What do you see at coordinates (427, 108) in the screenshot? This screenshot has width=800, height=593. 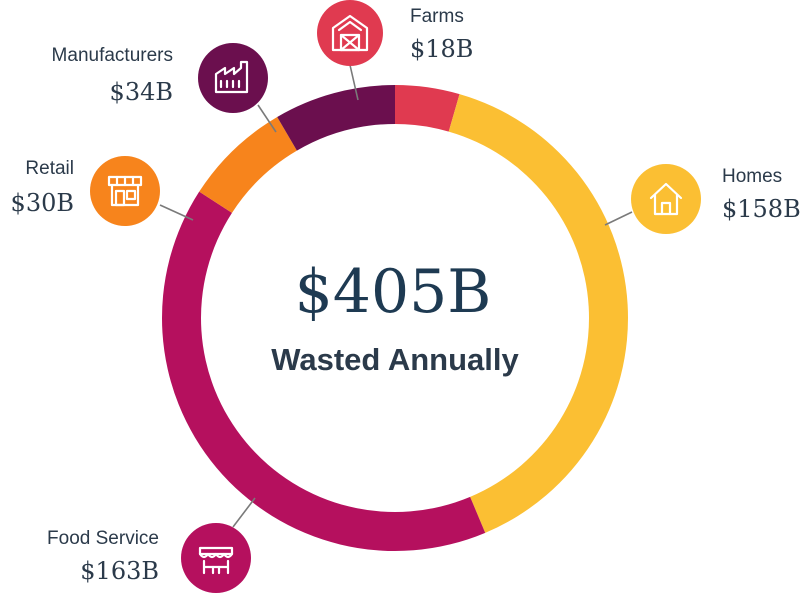 I see `slice-farms` at bounding box center [427, 108].